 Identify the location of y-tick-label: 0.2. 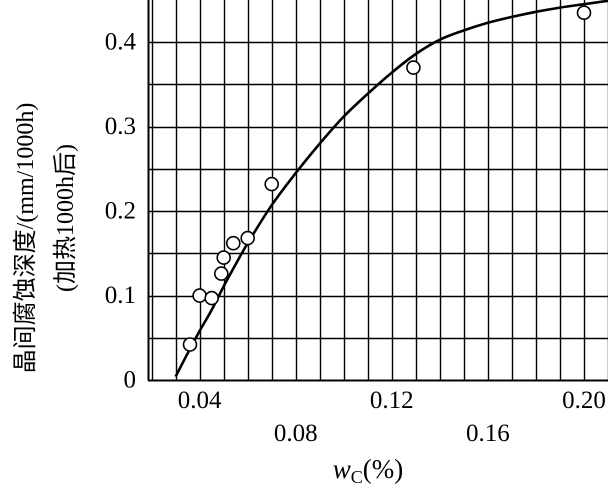
(120, 211).